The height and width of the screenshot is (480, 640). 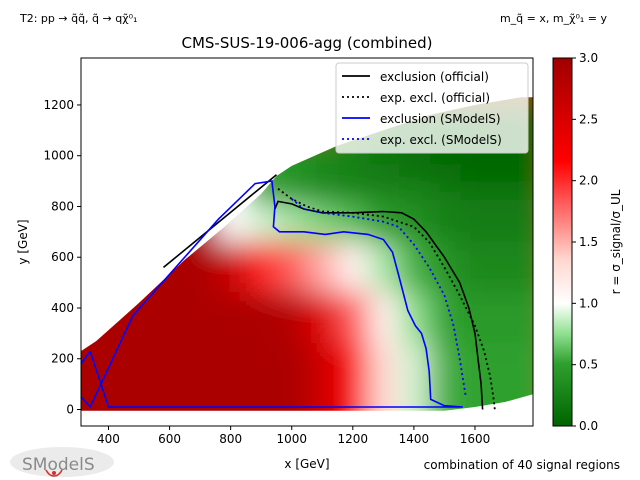 I want to click on colorbar-tick-label: 2.5, so click(x=588, y=119).